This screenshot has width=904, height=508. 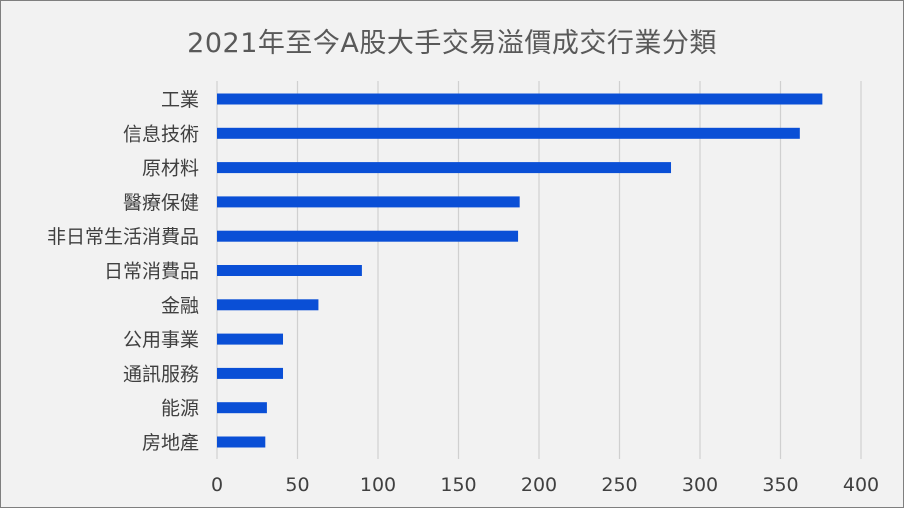 I want to click on category-label: 日常消費品, so click(x=151, y=272).